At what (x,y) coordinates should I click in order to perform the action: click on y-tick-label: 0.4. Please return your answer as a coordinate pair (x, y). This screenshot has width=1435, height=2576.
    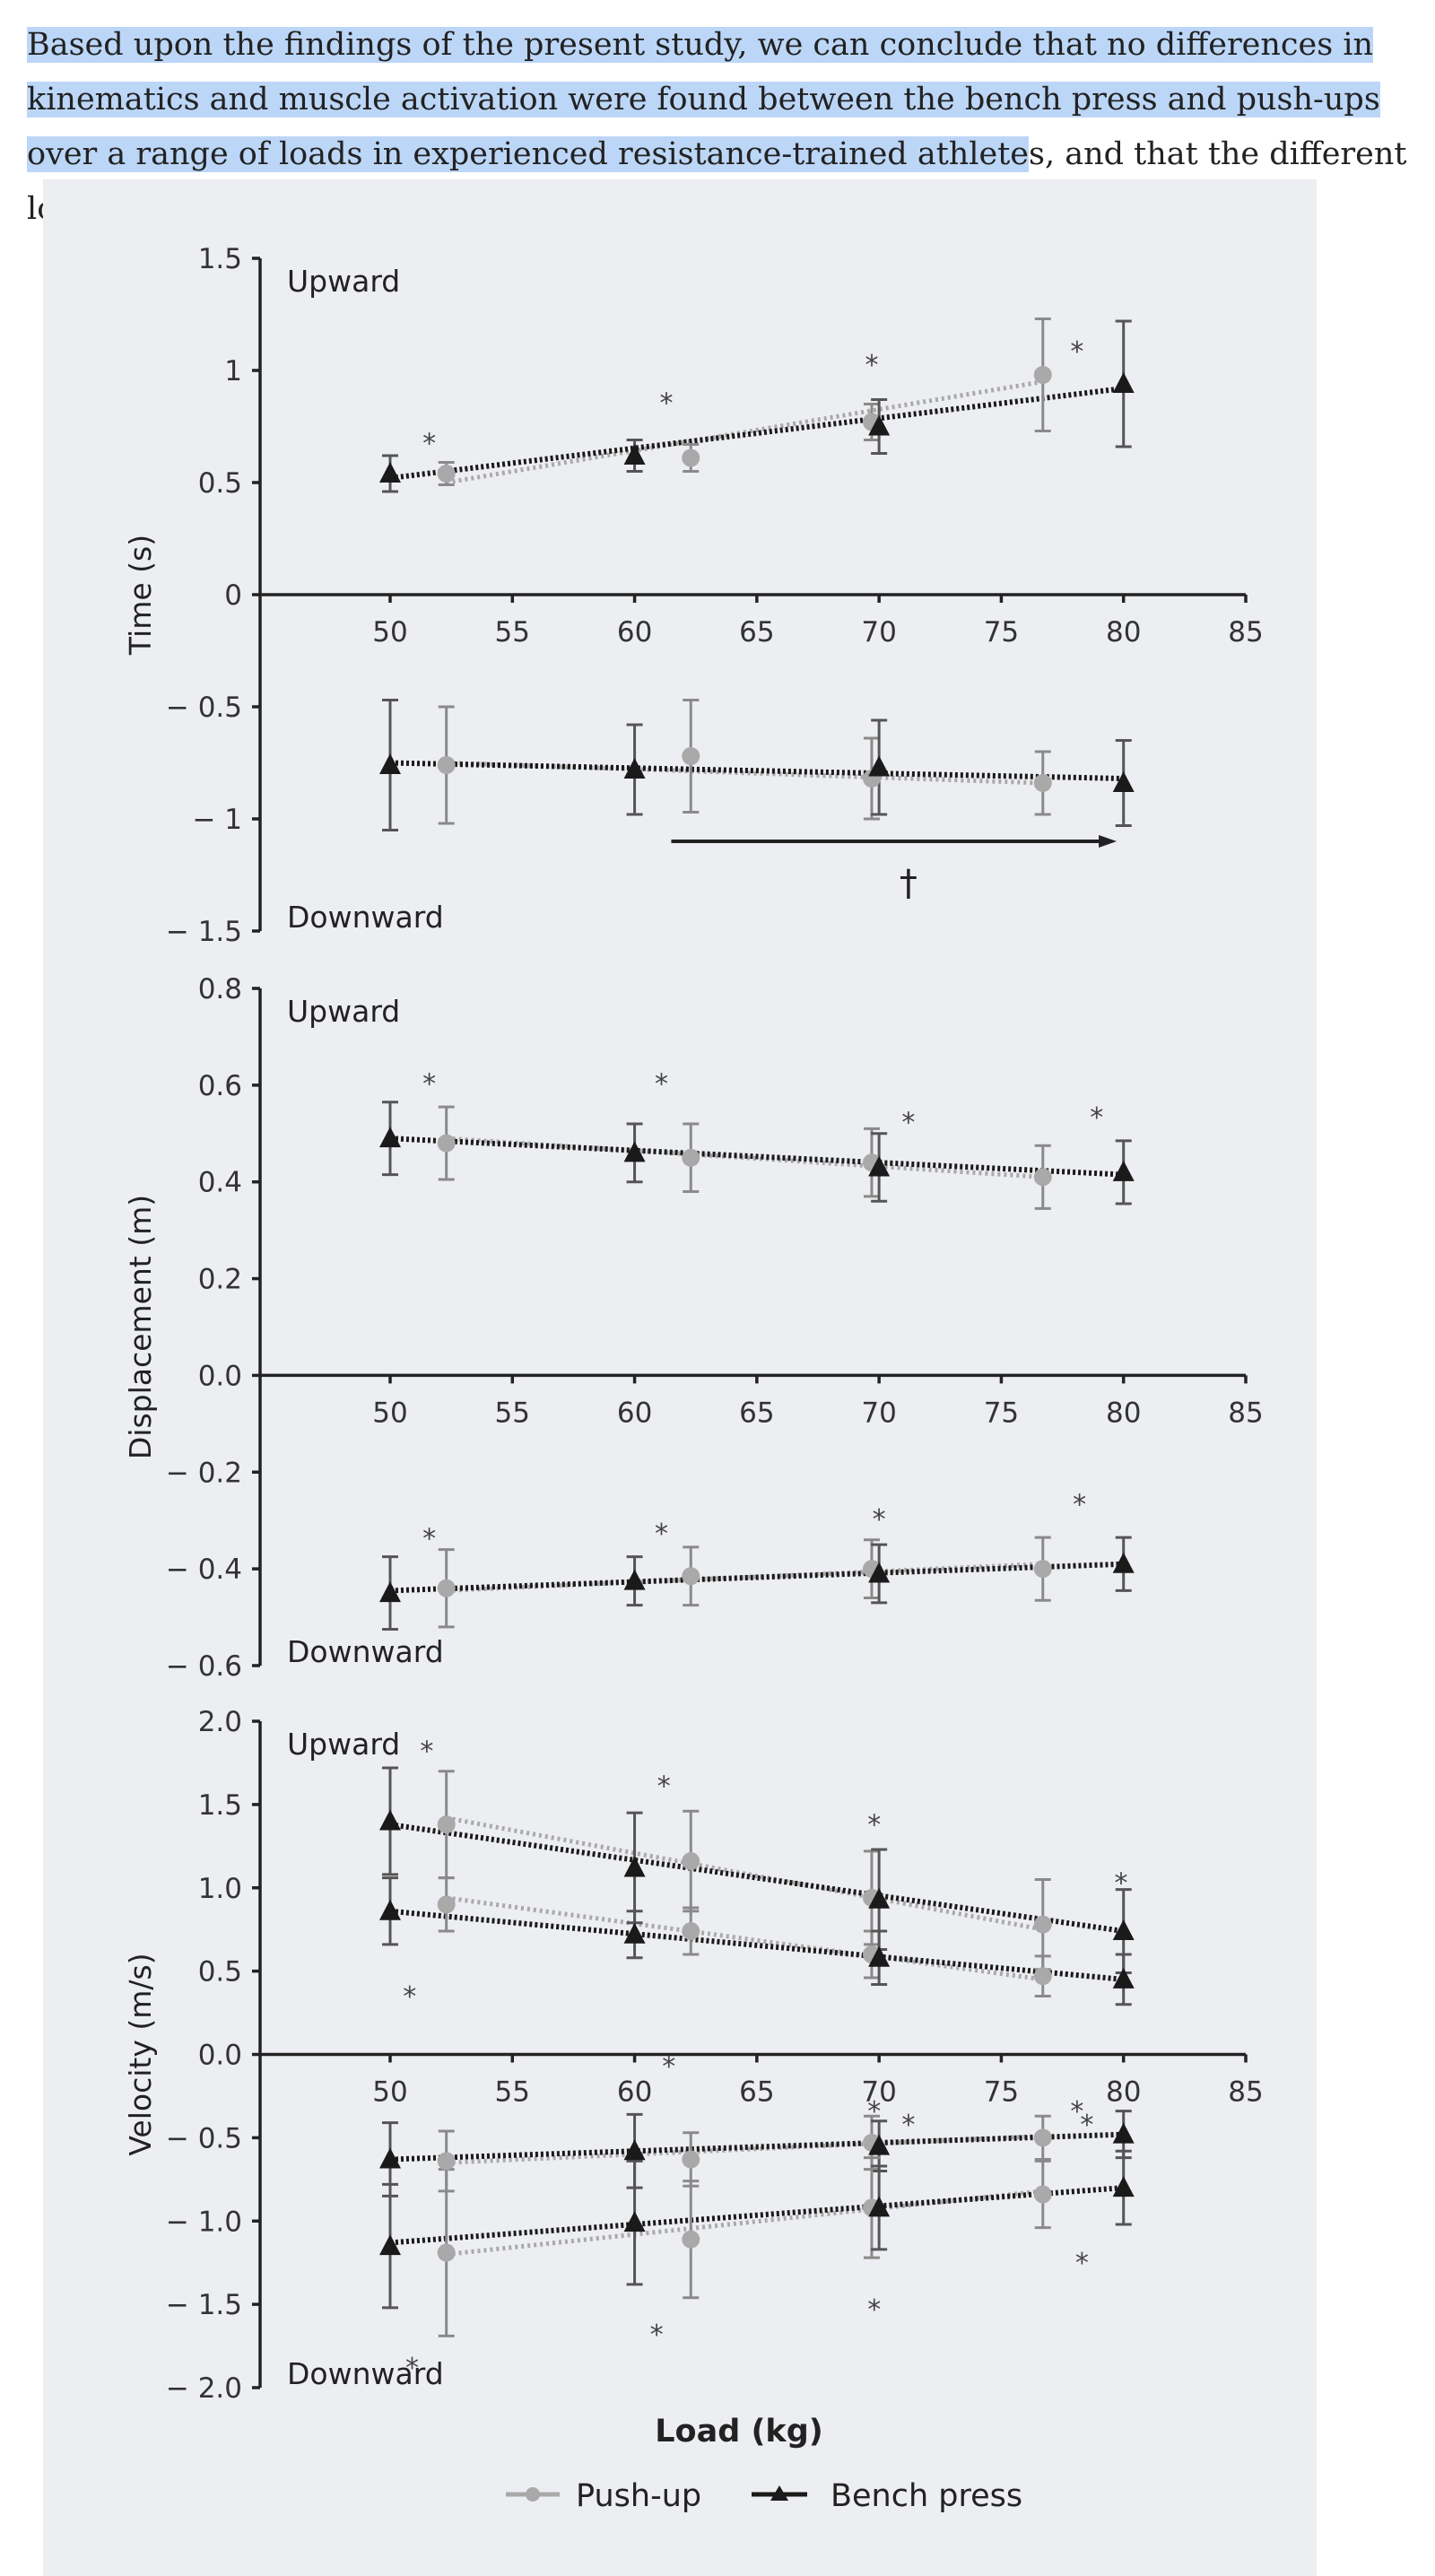
    Looking at the image, I should click on (220, 1183).